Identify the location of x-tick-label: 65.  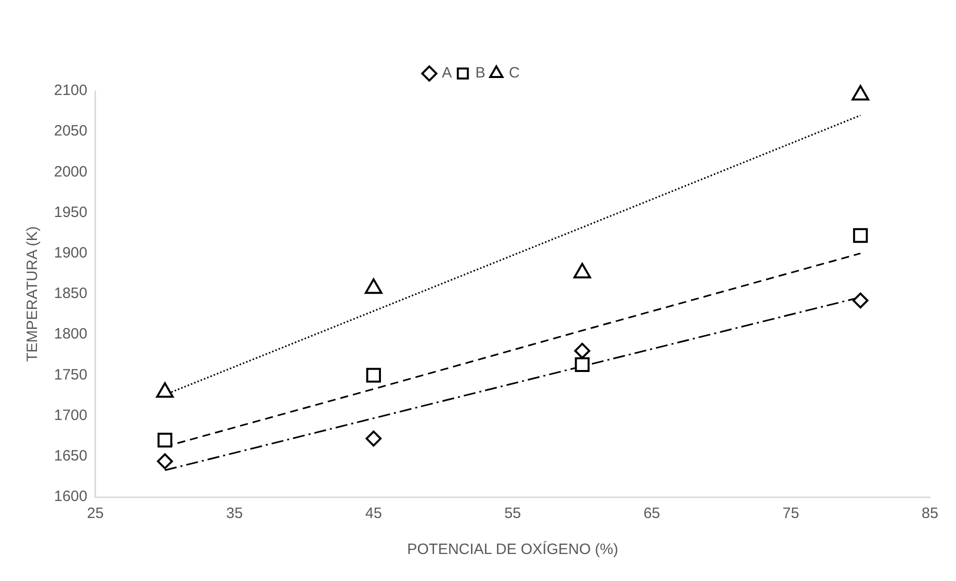
(651, 513).